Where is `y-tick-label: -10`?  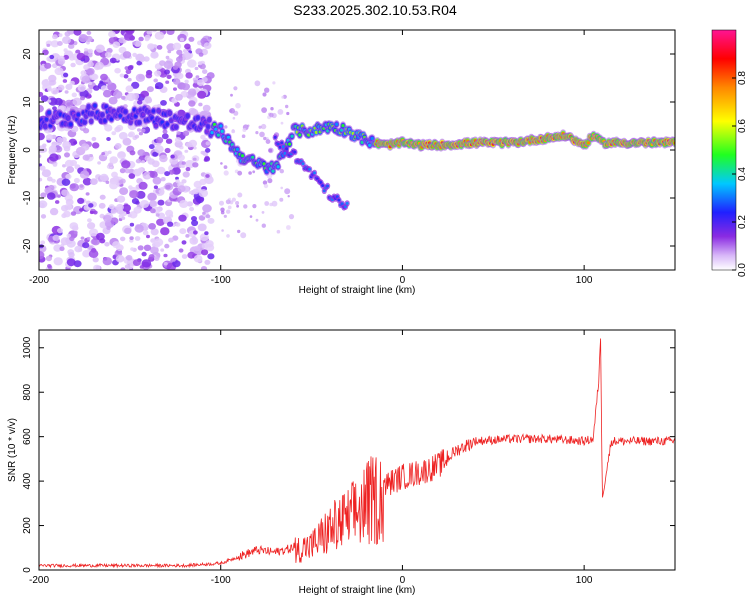 y-tick-label: -10 is located at coordinates (27, 197).